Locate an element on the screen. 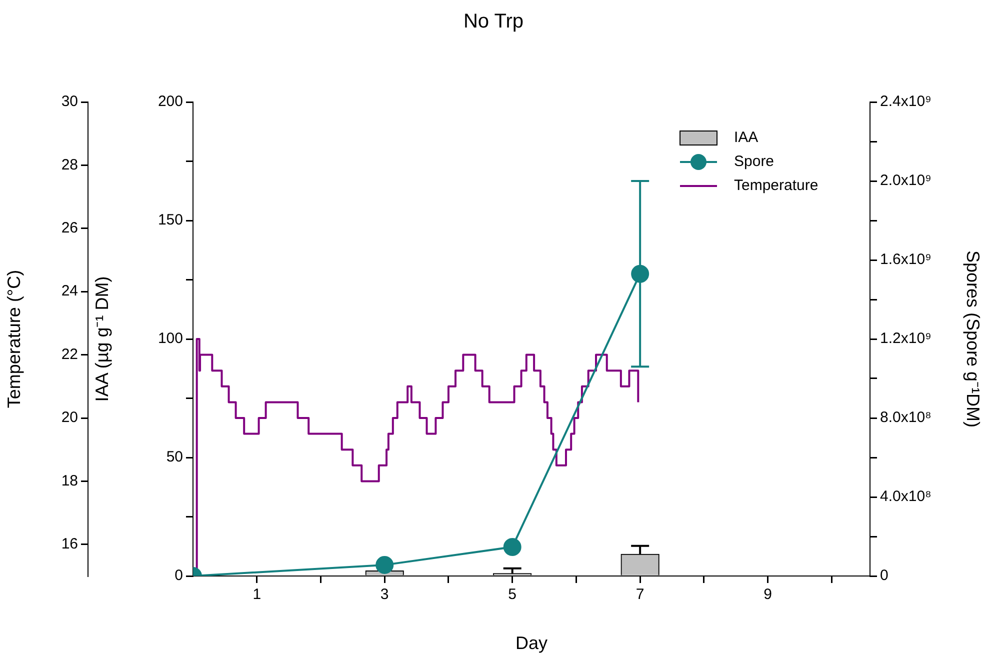 The height and width of the screenshot is (659, 987). x-axis-title: Day is located at coordinates (531, 643).